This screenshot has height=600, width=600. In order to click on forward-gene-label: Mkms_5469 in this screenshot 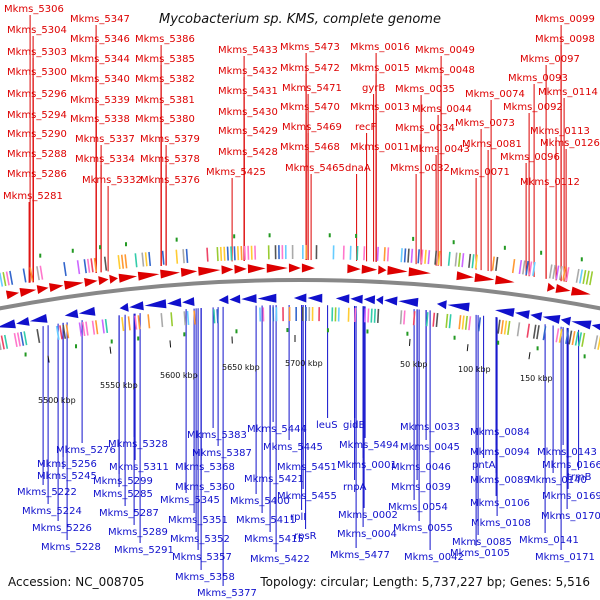, I will do `click(312, 127)`.